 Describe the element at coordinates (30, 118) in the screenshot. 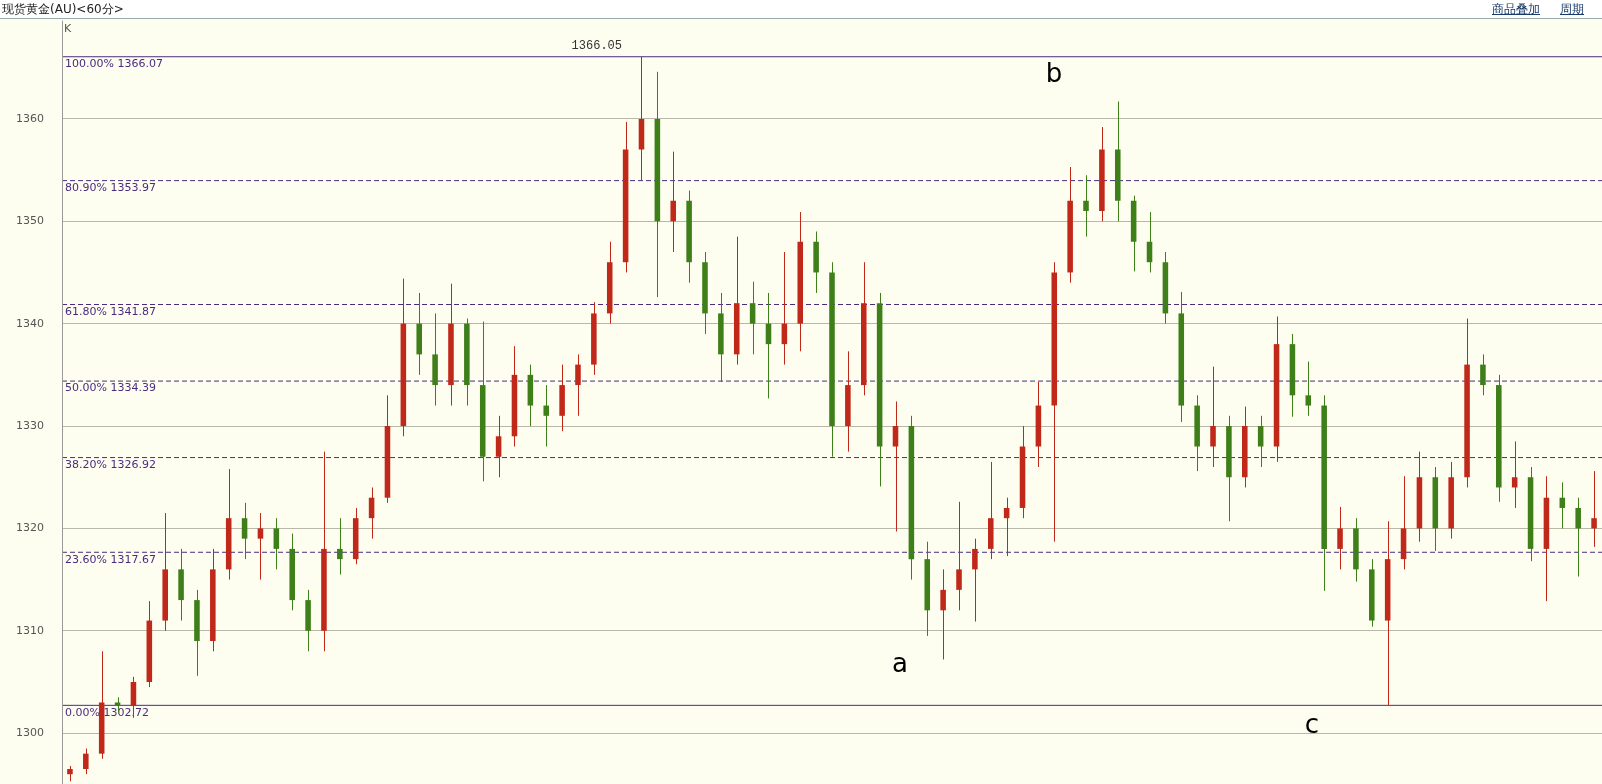

I see `y-tick-label: 1360` at that location.